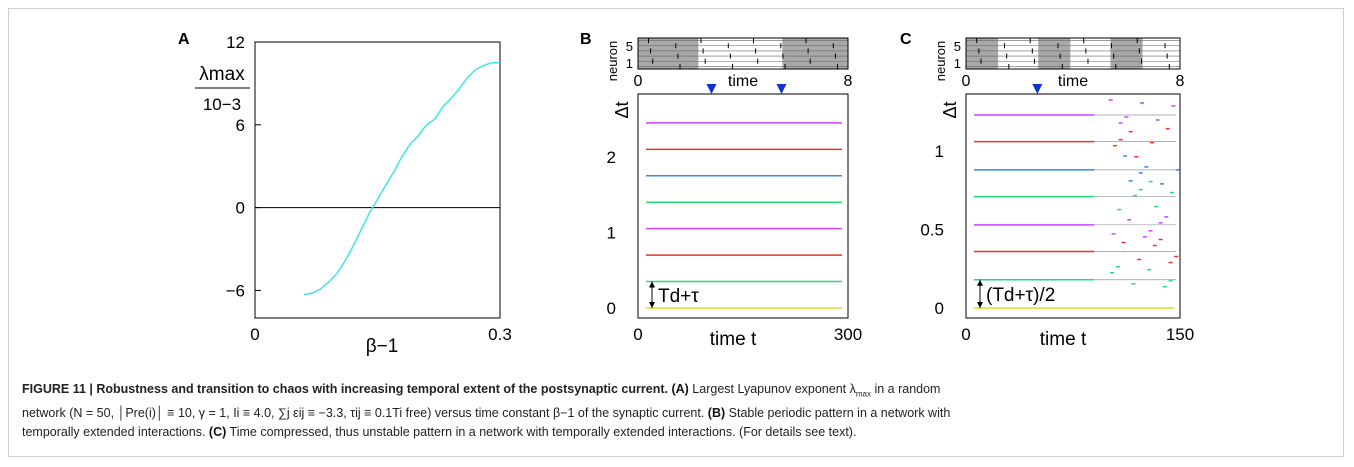  Describe the element at coordinates (1037, 89) in the screenshot. I see `panel-c-perturbation-marker` at that location.